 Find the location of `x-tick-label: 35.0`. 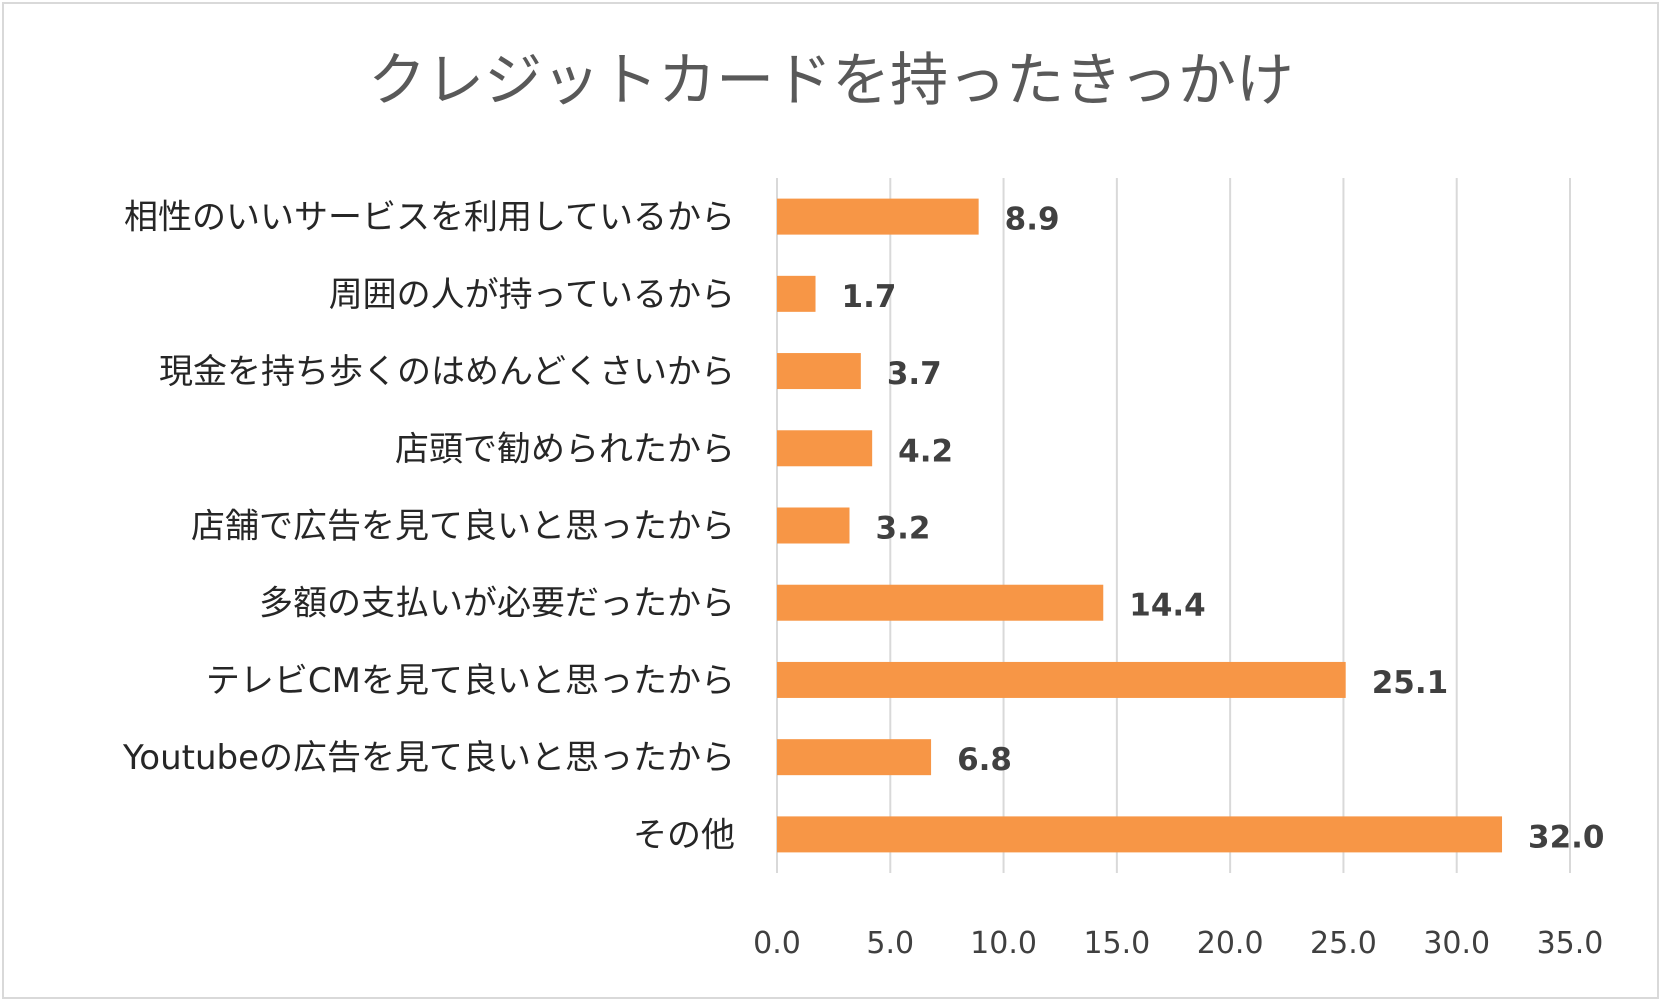

x-tick-label: 35.0 is located at coordinates (1570, 943).